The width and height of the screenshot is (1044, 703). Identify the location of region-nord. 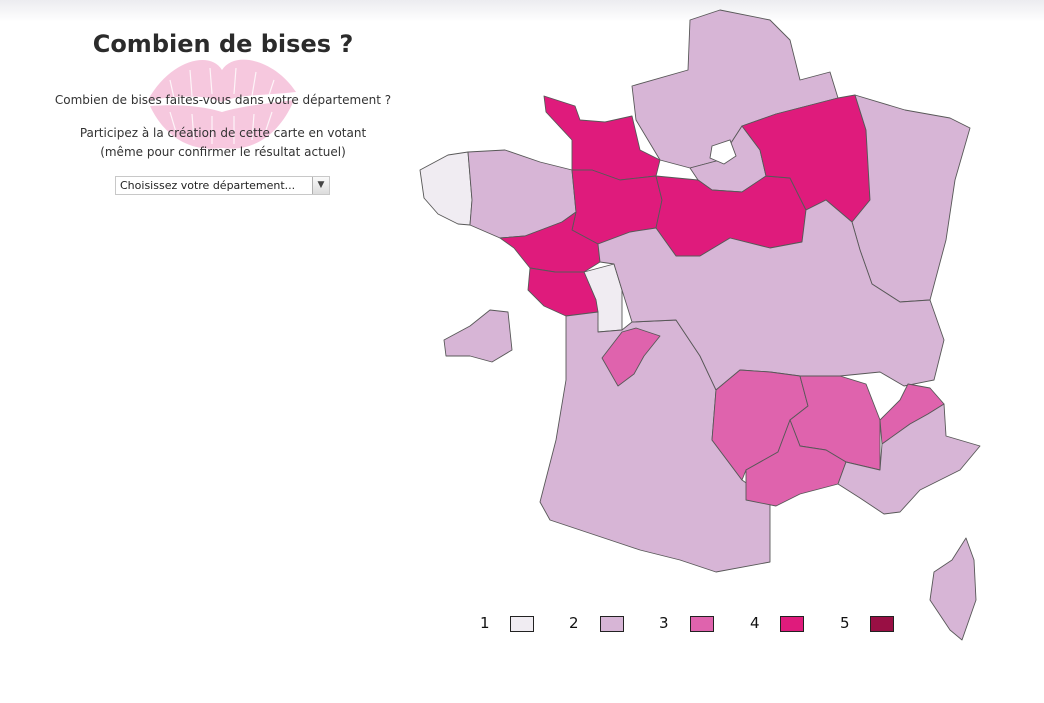
(735, 89).